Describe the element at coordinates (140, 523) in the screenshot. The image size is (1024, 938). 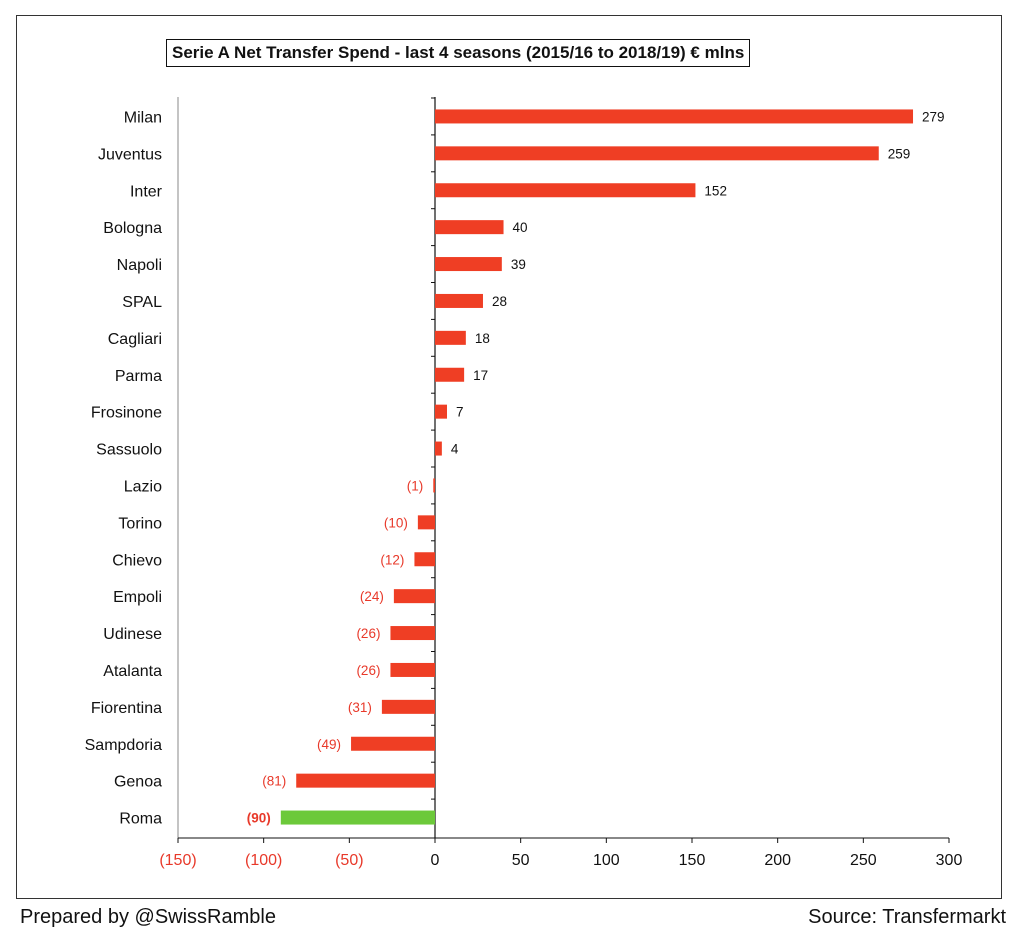
I see `category-label: Torino` at that location.